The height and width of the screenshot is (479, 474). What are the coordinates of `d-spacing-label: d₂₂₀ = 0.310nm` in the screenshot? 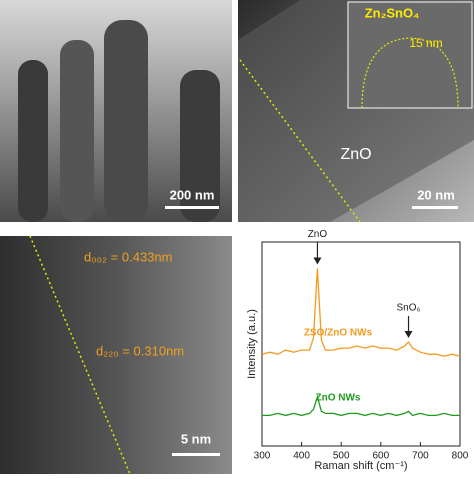 It's located at (140, 350).